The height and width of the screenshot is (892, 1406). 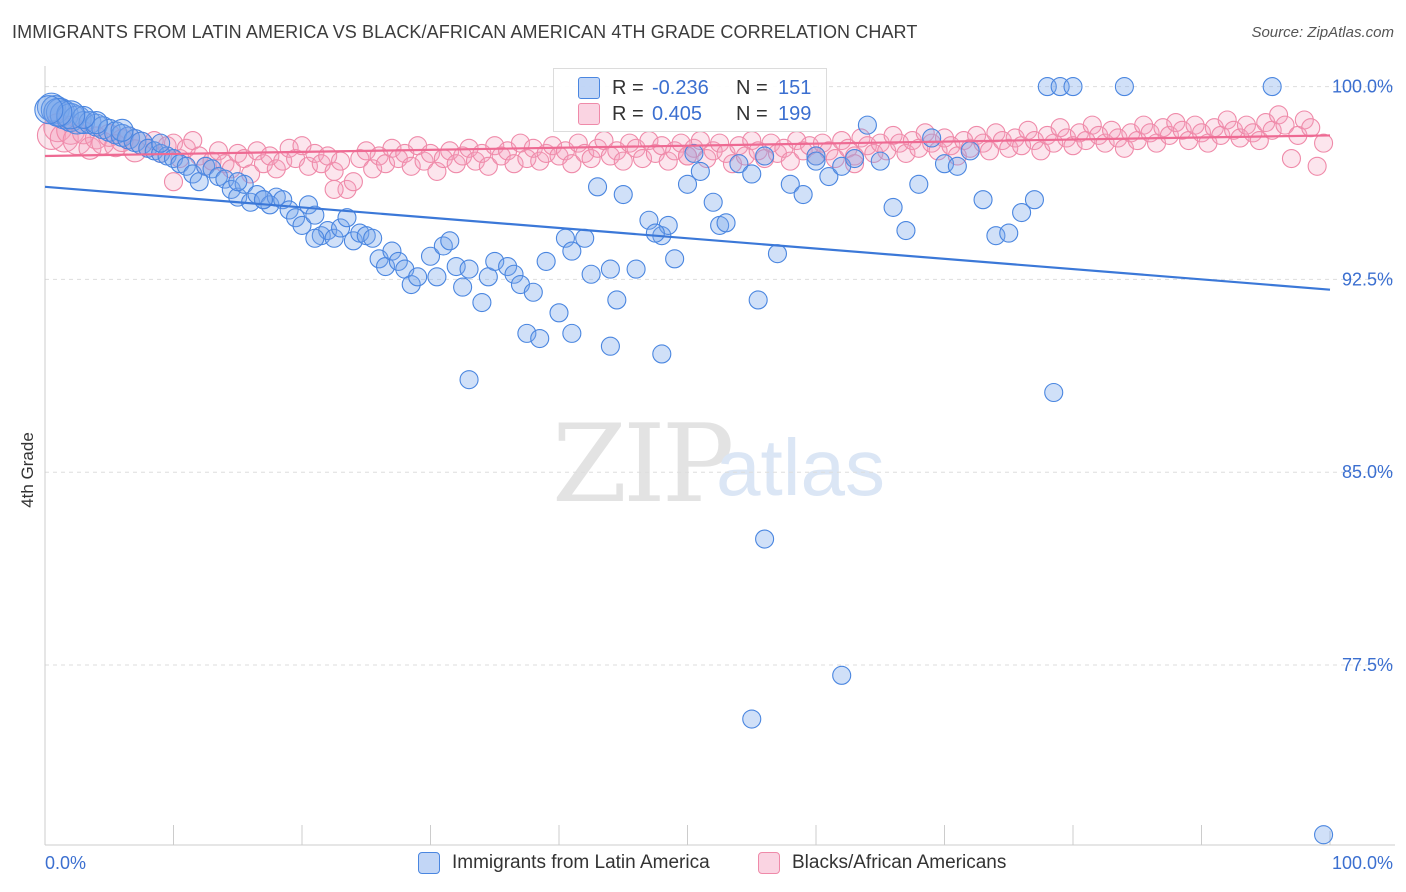 I want to click on legend-label: Immigrants from Latin America, so click(x=581, y=862).